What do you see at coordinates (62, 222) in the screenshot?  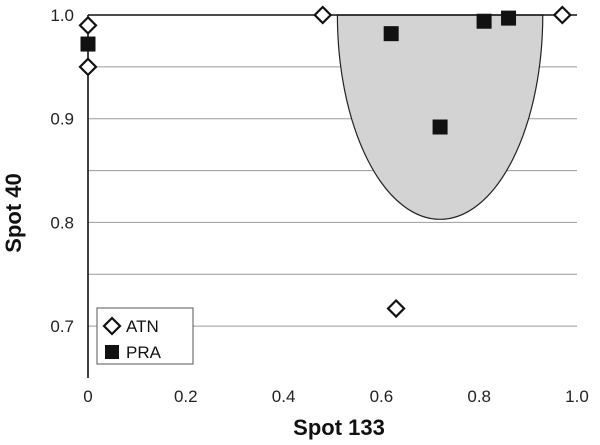 I see `y-tick-label: 0.8` at bounding box center [62, 222].